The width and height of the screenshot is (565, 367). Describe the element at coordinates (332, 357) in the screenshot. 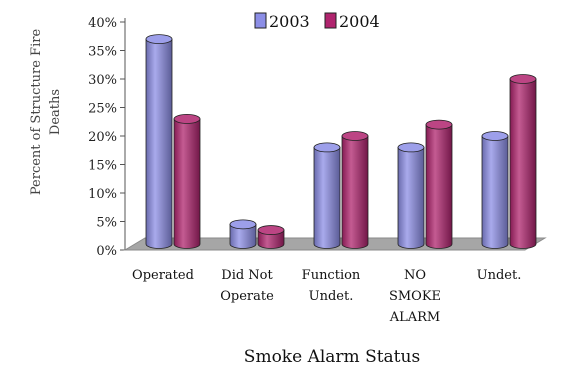

I see `x-axis-title: Smoke Alarm Status` at that location.